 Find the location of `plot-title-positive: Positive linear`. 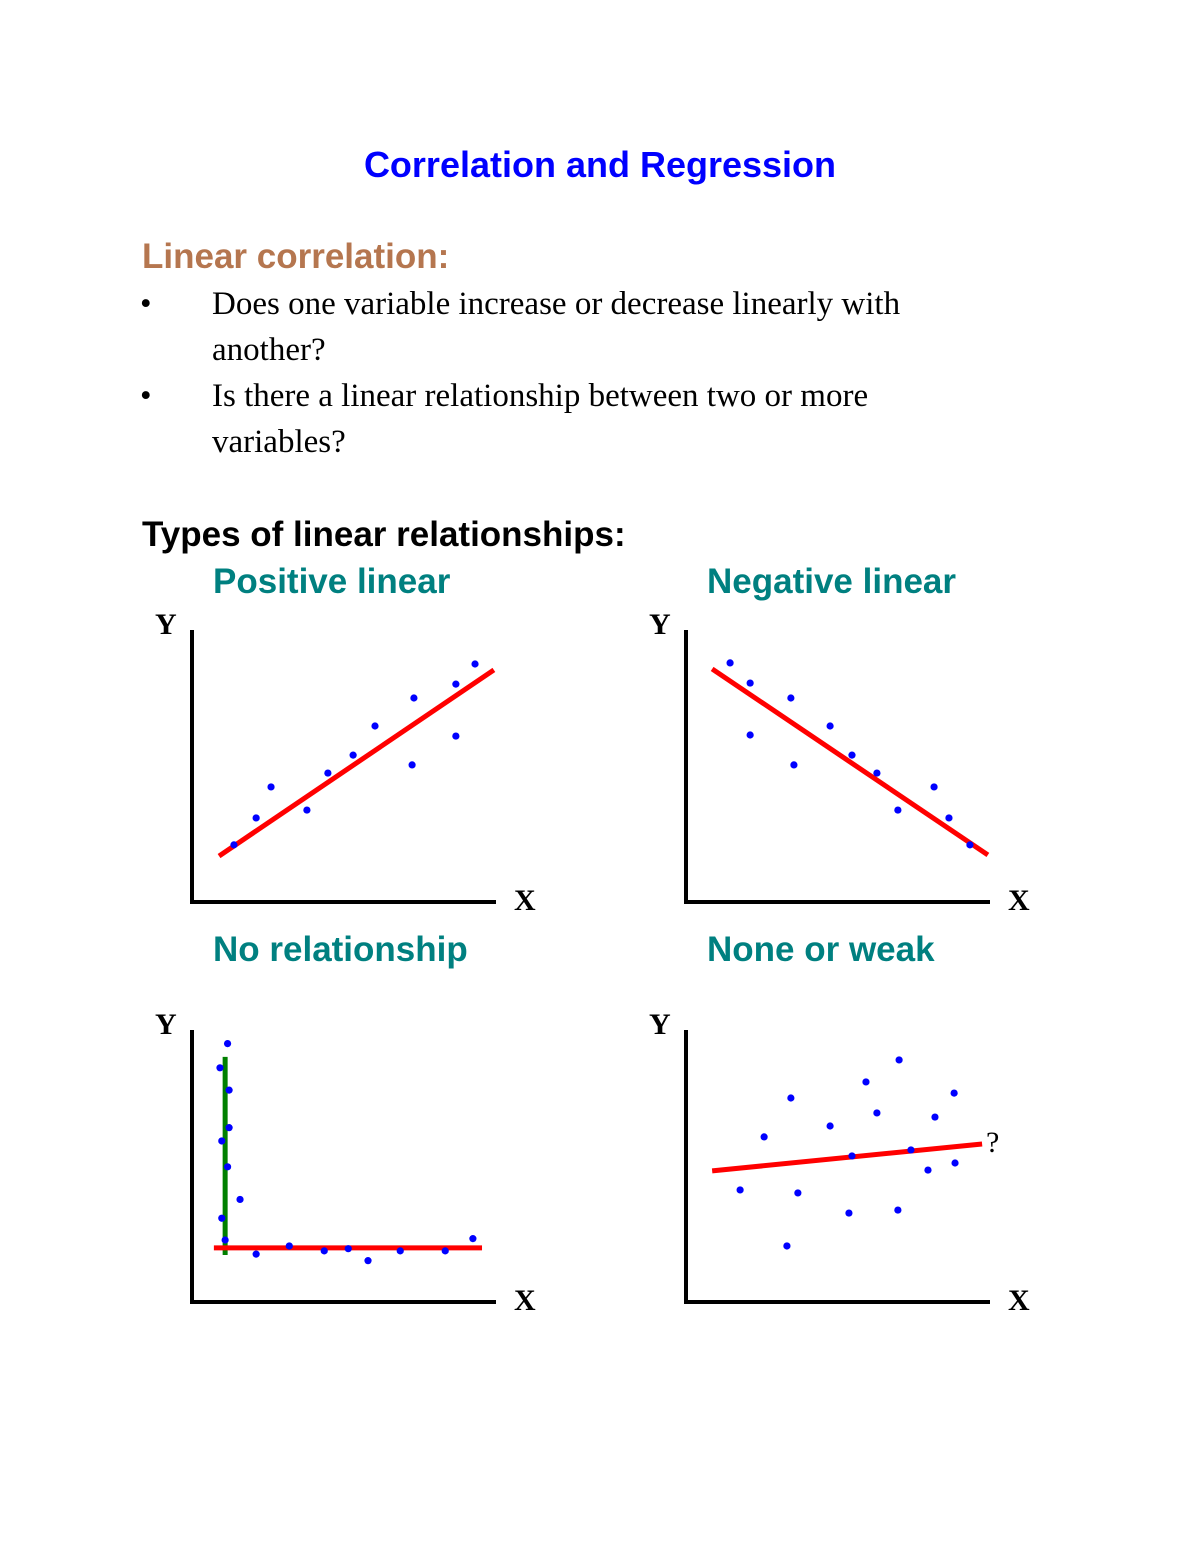

plot-title-positive: Positive linear is located at coordinates (332, 581).